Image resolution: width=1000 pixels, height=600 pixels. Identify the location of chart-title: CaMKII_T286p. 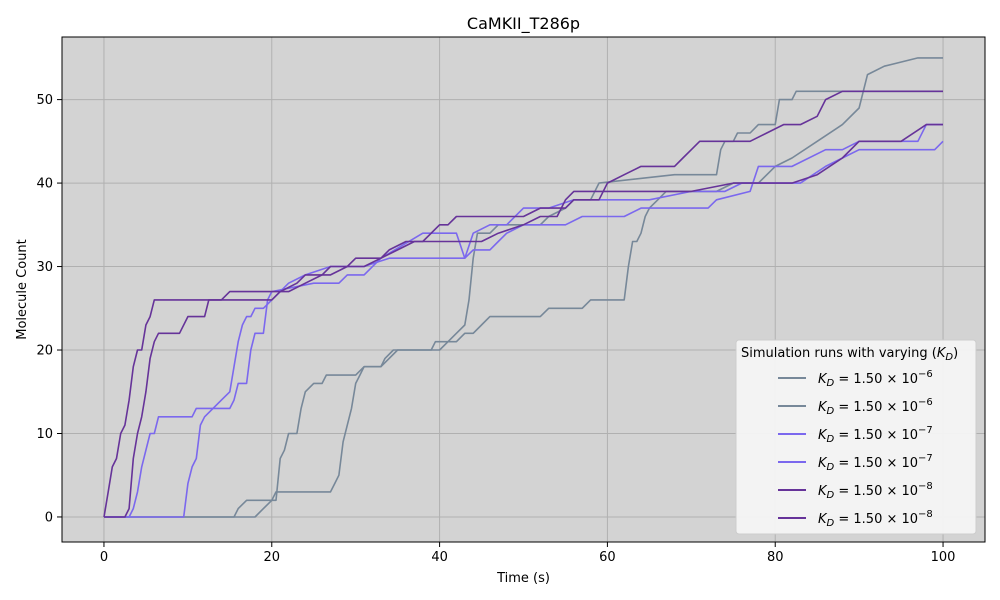
(523, 24).